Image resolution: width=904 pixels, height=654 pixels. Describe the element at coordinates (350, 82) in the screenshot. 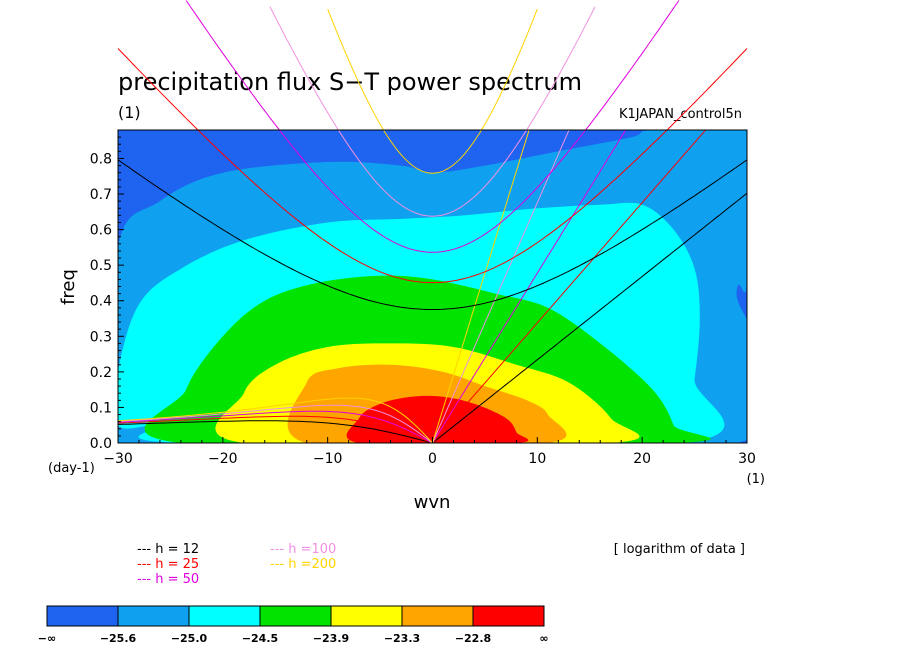

I see `chart-title: precipitation flux S−T power spectrum` at that location.